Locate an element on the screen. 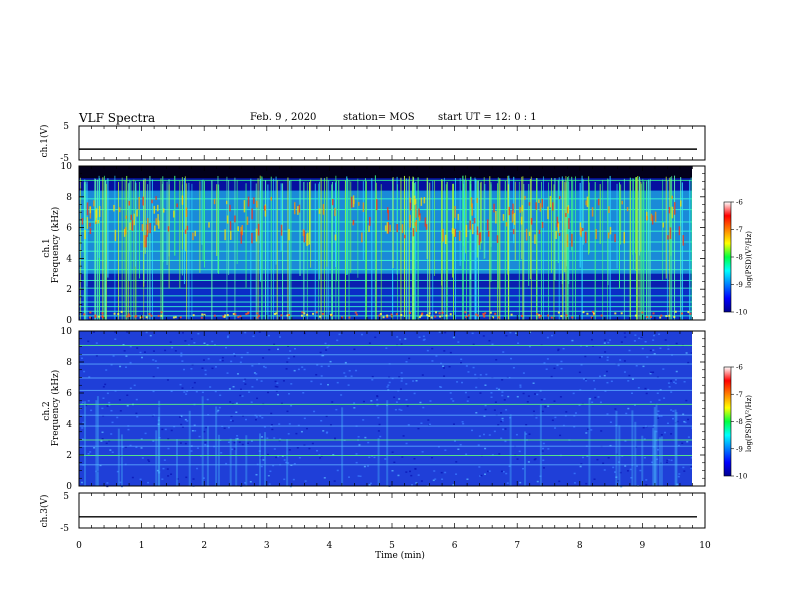  ch1-spec-ytick-label: 8 is located at coordinates (69, 198).